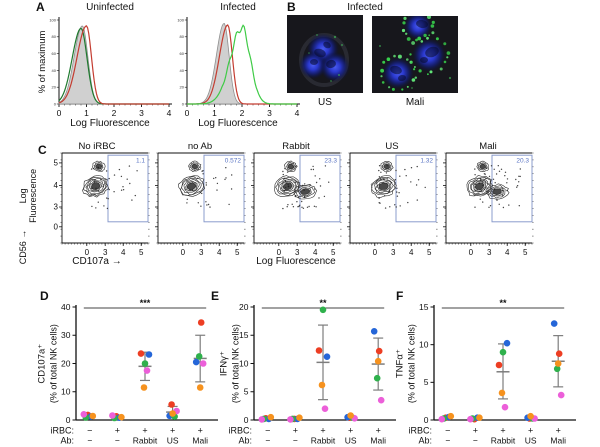 Image resolution: width=600 pixels, height=447 pixels. I want to click on panel-e-label: E, so click(215, 296).